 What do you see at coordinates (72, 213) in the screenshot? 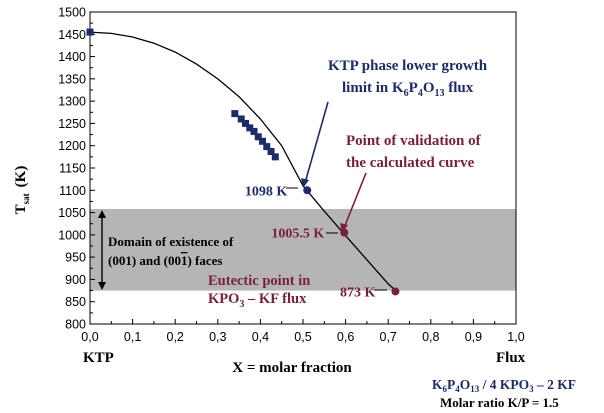
I see `y-tick-label: 1050` at bounding box center [72, 213].